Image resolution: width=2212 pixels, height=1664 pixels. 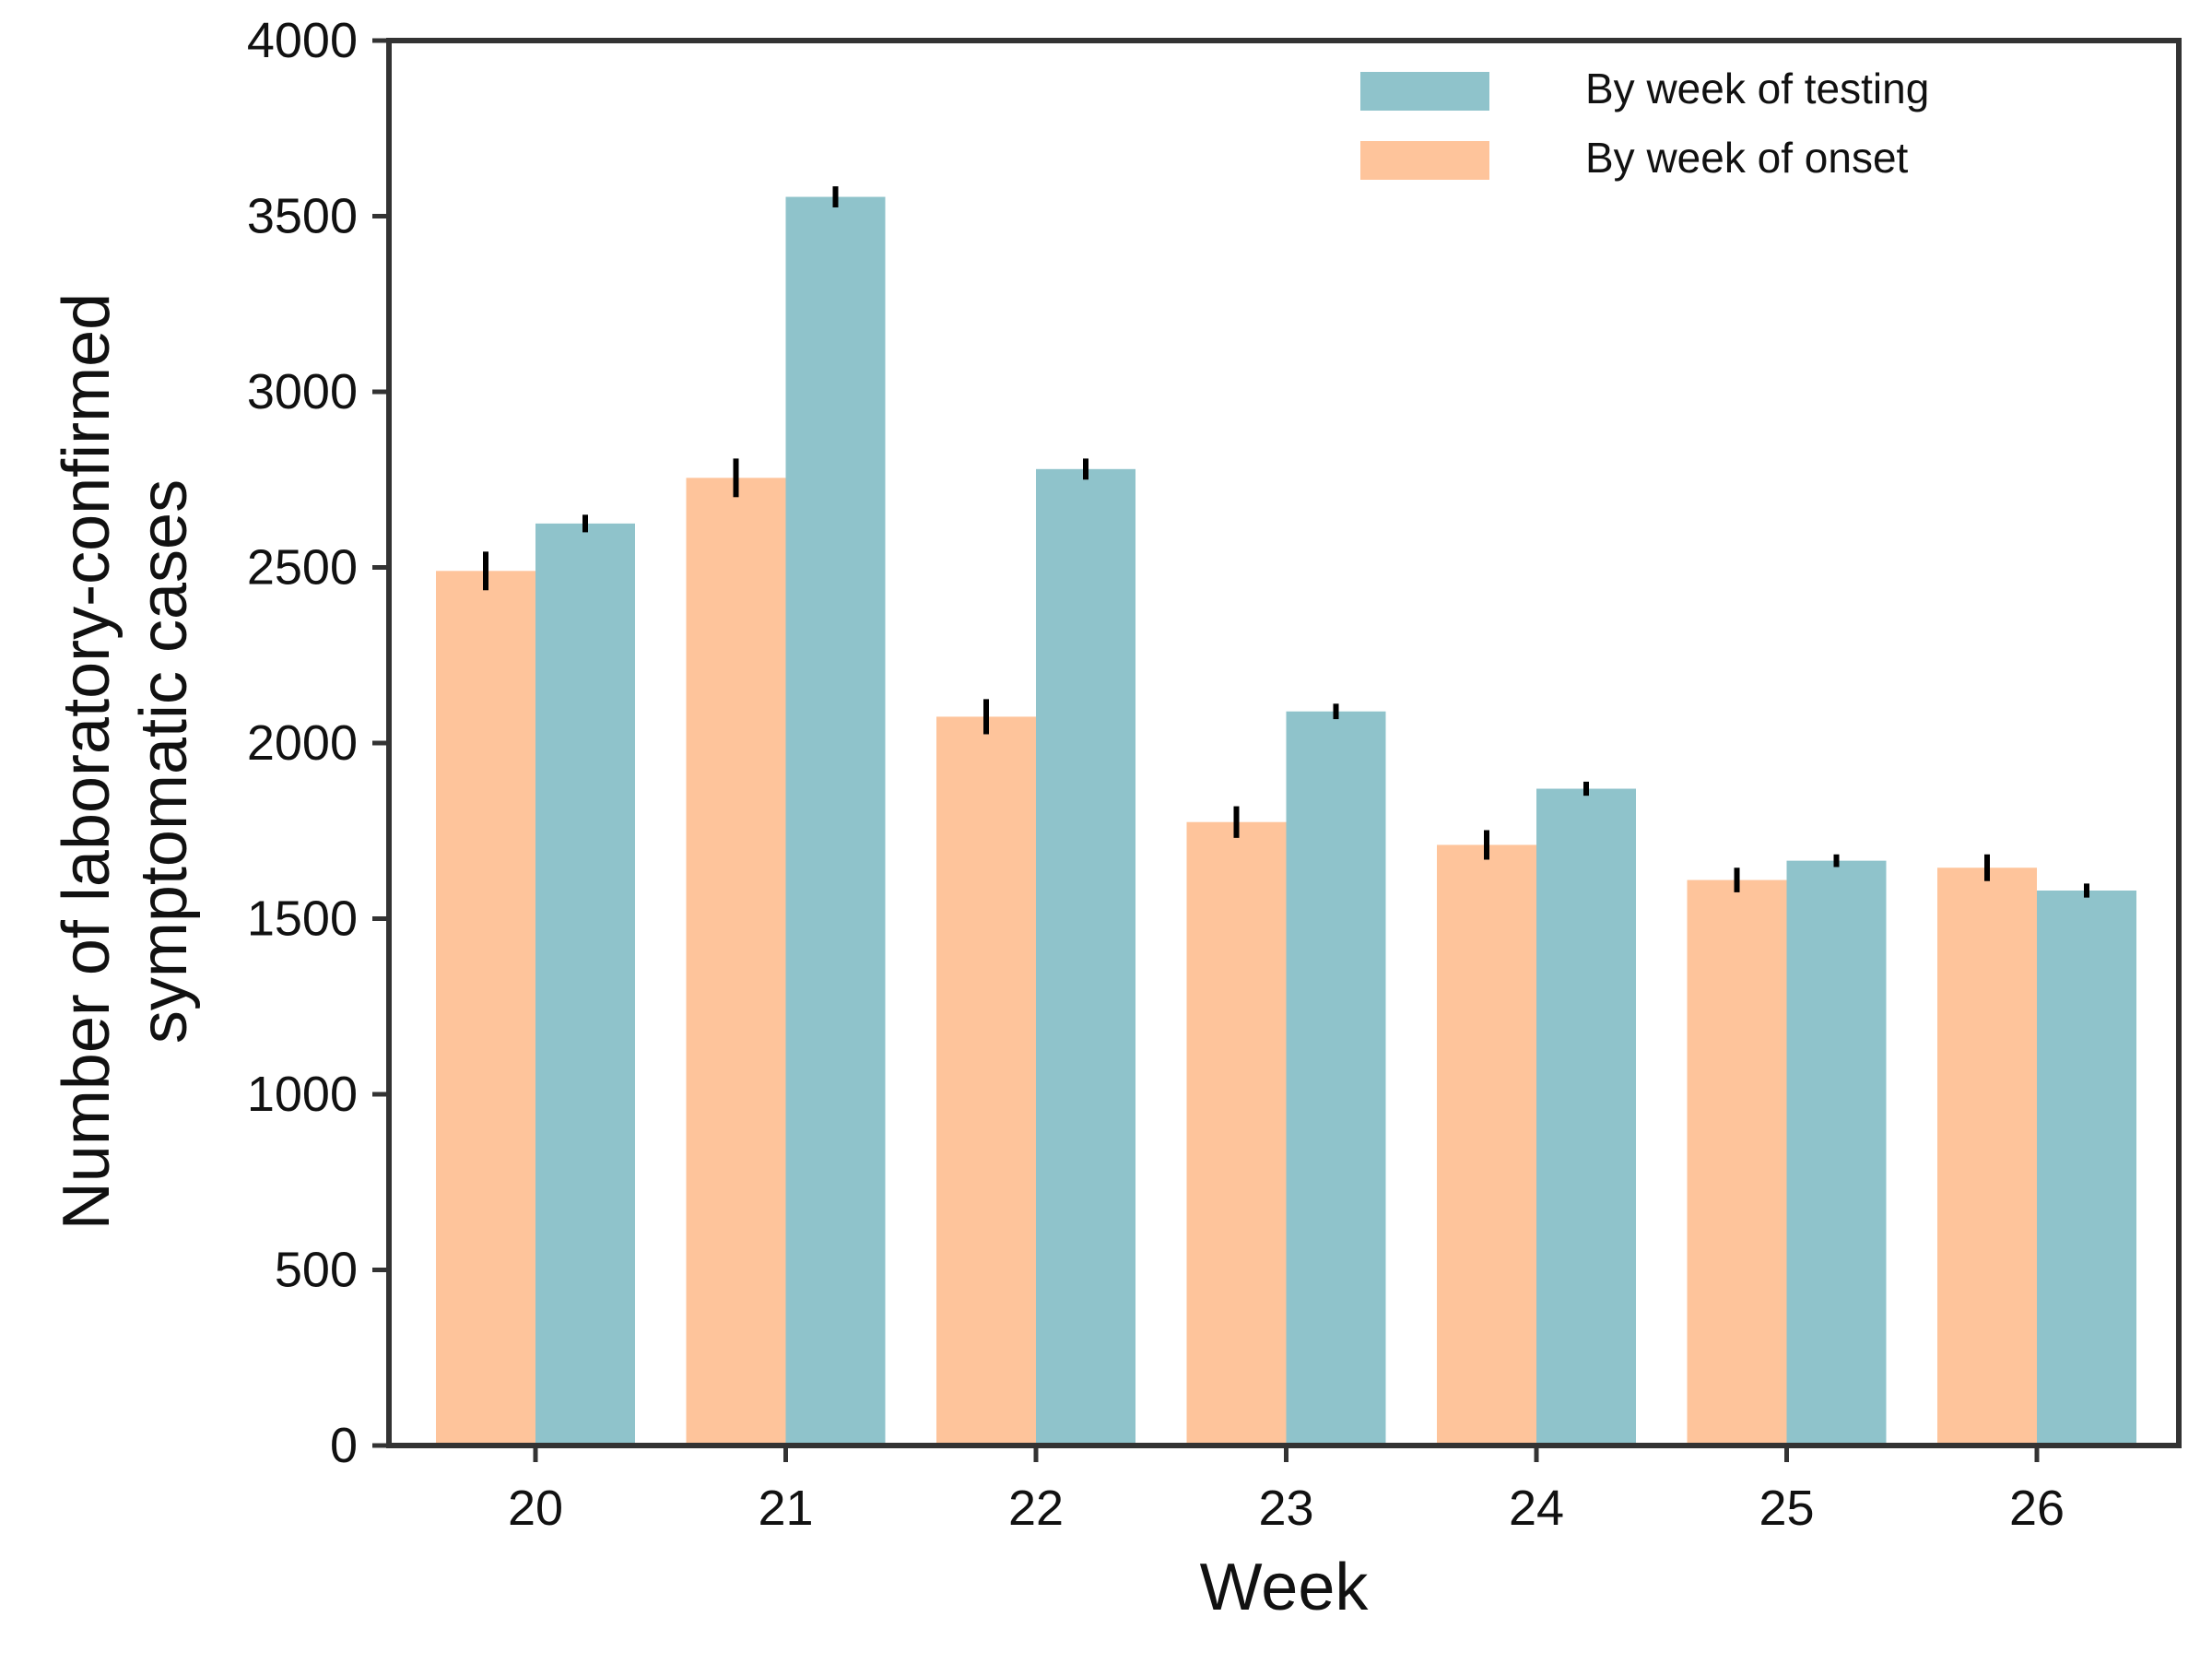 I want to click on y-axis: 0 500 1000 1500 2000 2500 3000 3500 4000, so click(x=318, y=743).